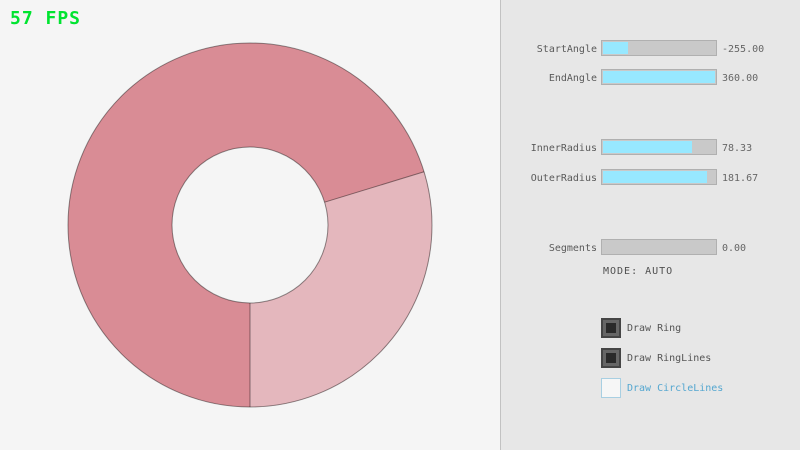 Image resolution: width=800 pixels, height=450 pixels. Describe the element at coordinates (611, 328) in the screenshot. I see `draw-ring-checkbox` at that location.